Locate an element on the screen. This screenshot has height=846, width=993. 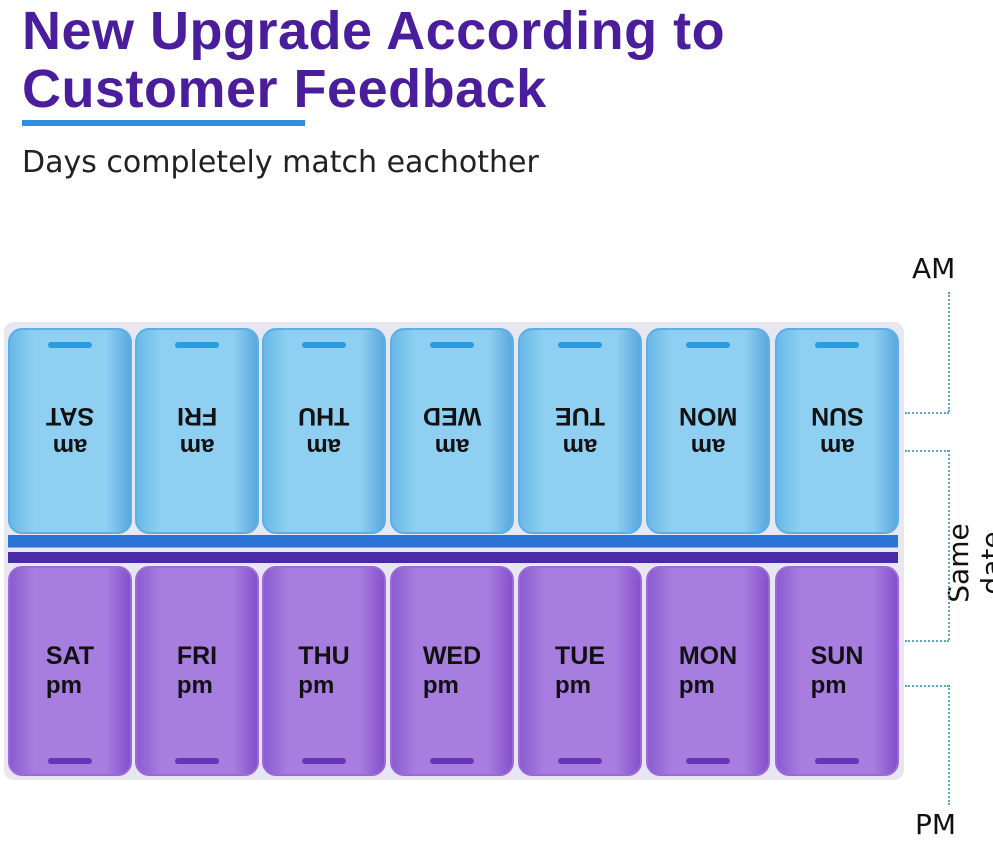
accent-underline is located at coordinates (163, 123).